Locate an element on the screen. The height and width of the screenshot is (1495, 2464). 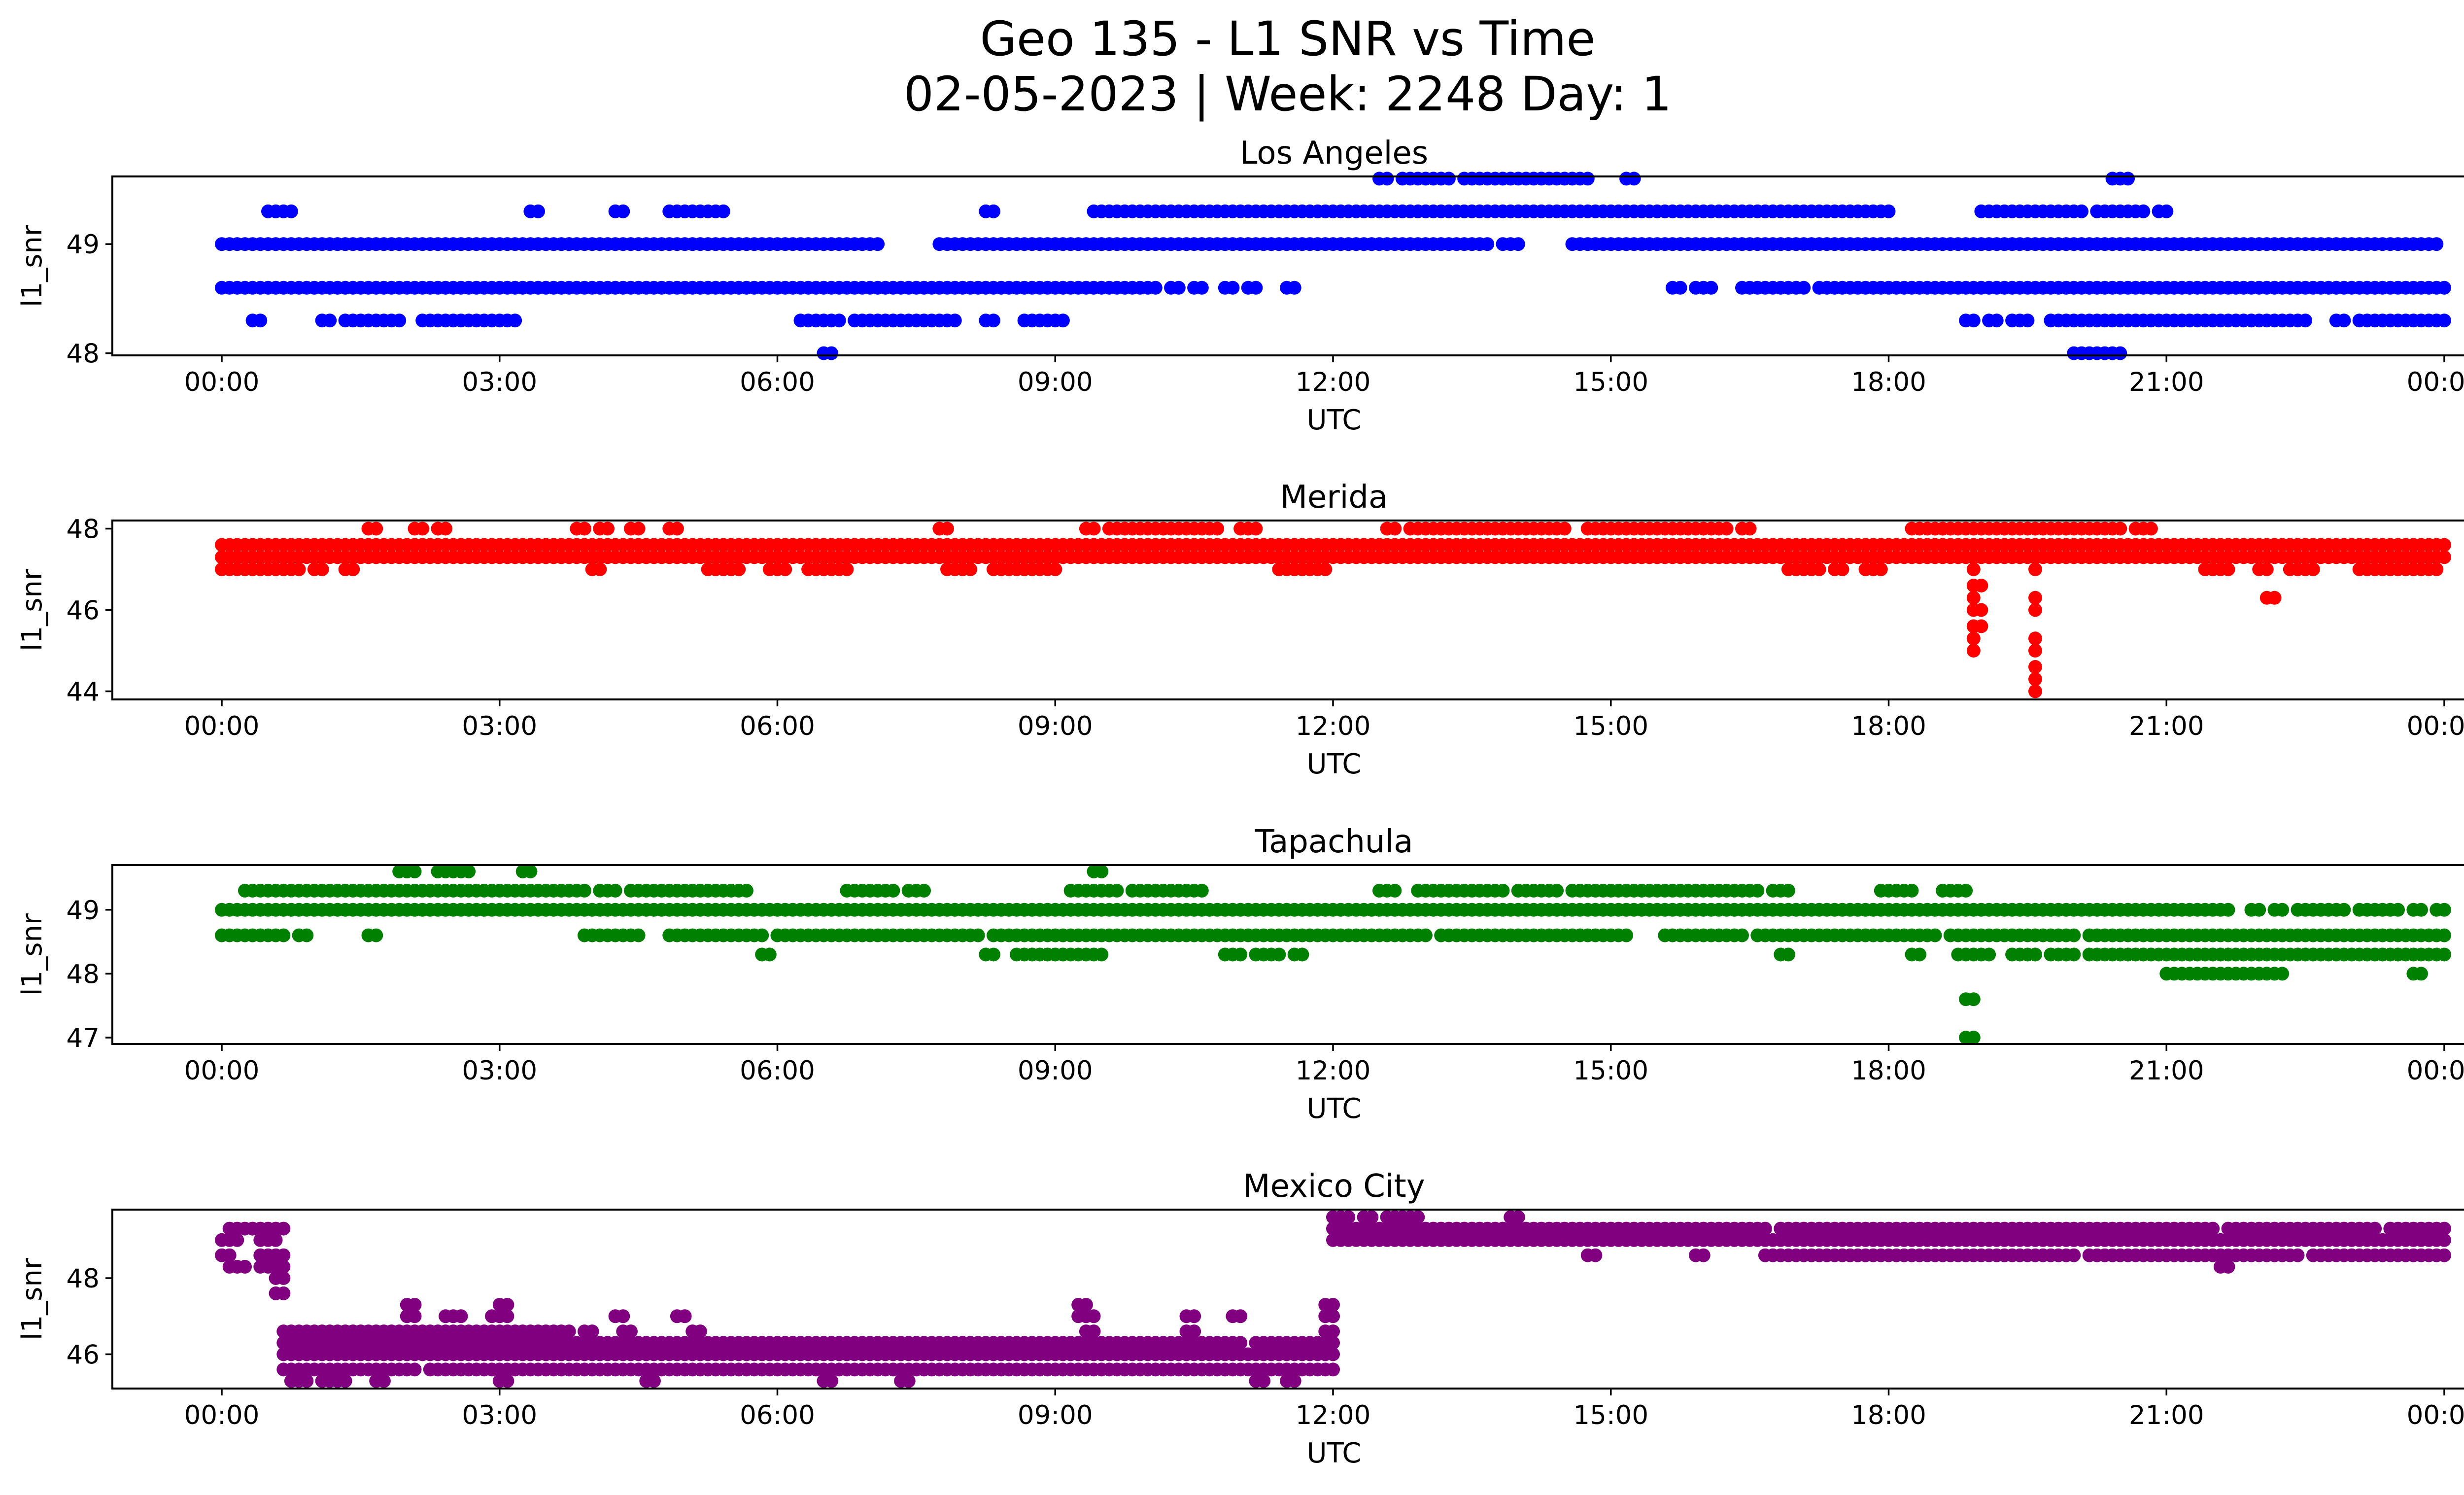
axes-frame is located at coordinates (1287, 265).